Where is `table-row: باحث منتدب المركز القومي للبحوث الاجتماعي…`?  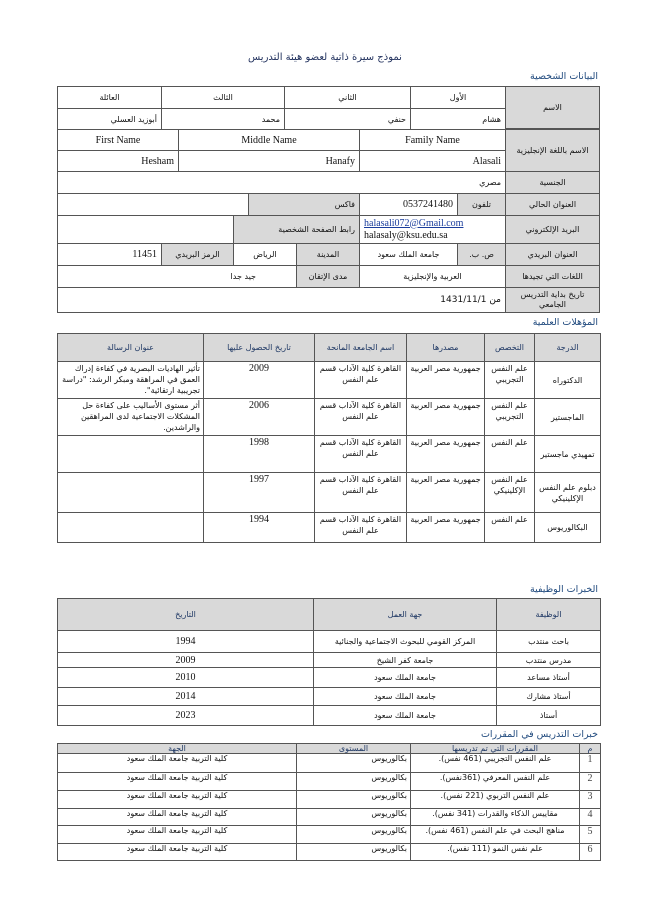 table-row: باحث منتدب المركز القومي للبحوث الاجتماعي… is located at coordinates (329, 641).